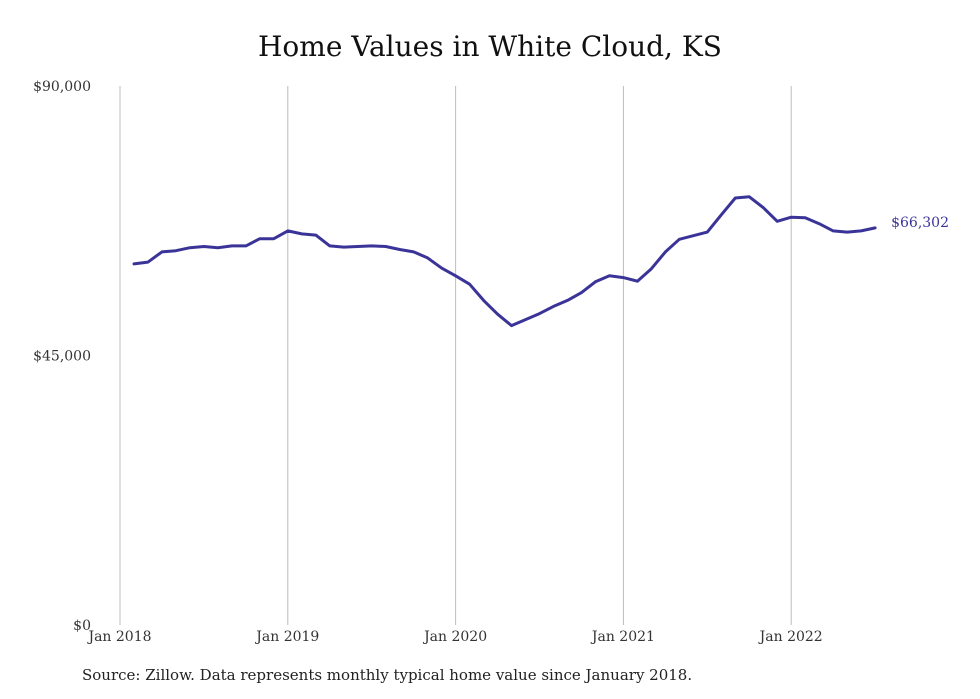 This screenshot has height=699, width=980. I want to click on end-value-label: $66,302, so click(920, 223).